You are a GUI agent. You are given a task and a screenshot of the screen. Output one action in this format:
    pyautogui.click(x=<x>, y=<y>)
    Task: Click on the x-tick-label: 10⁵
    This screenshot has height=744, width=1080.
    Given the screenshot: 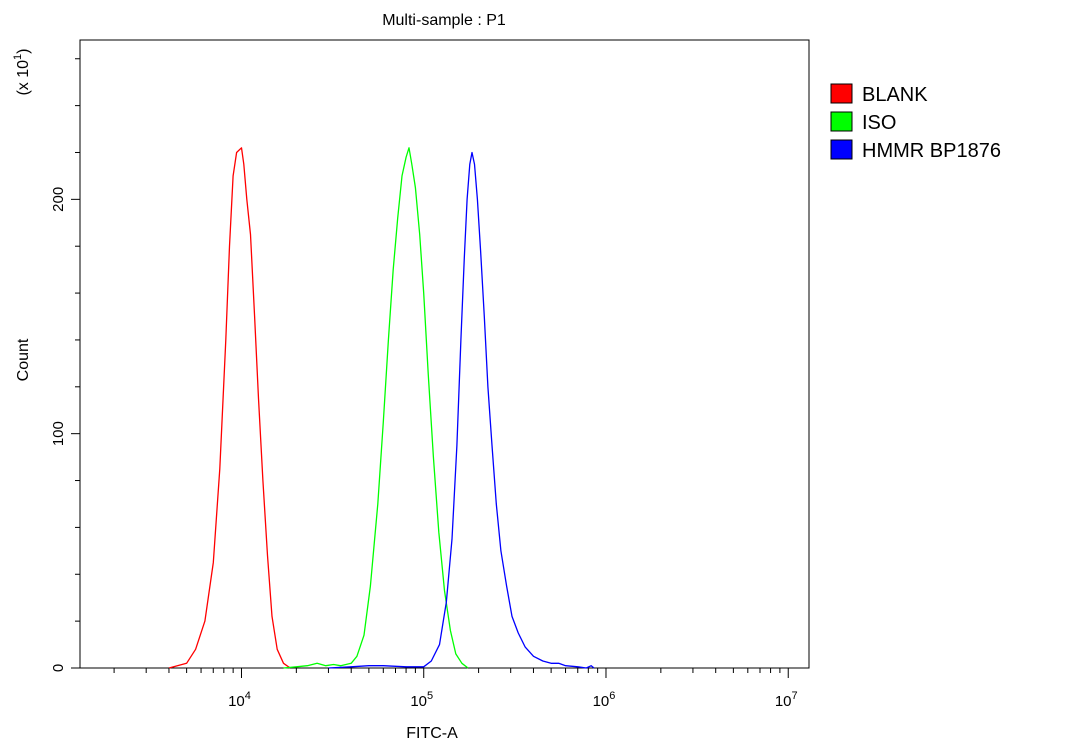 What is the action you would take?
    pyautogui.click(x=421, y=700)
    